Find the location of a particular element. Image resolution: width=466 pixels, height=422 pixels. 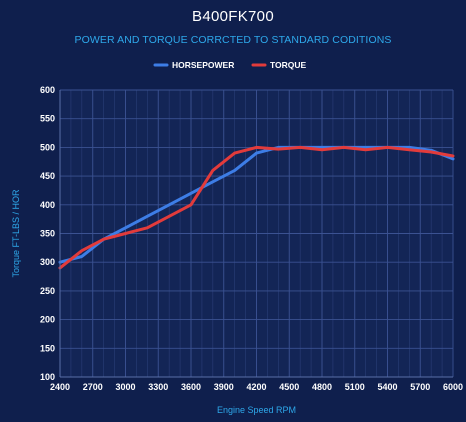

y-tick-label: 400 is located at coordinates (47, 205).